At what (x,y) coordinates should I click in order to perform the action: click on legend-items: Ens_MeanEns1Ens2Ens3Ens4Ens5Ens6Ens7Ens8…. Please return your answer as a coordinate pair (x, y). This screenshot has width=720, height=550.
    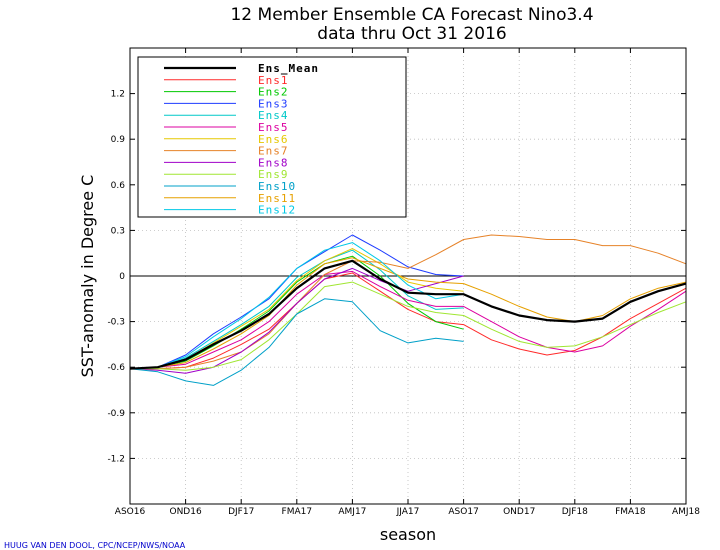
    Looking at the image, I should click on (241, 139).